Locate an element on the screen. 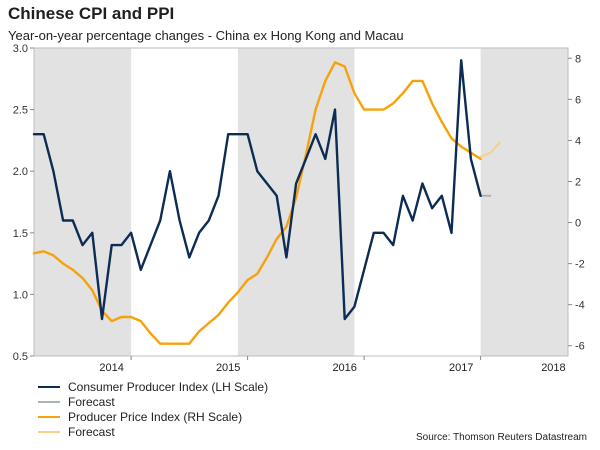  left-tick-label: 3.0 is located at coordinates (20, 49).